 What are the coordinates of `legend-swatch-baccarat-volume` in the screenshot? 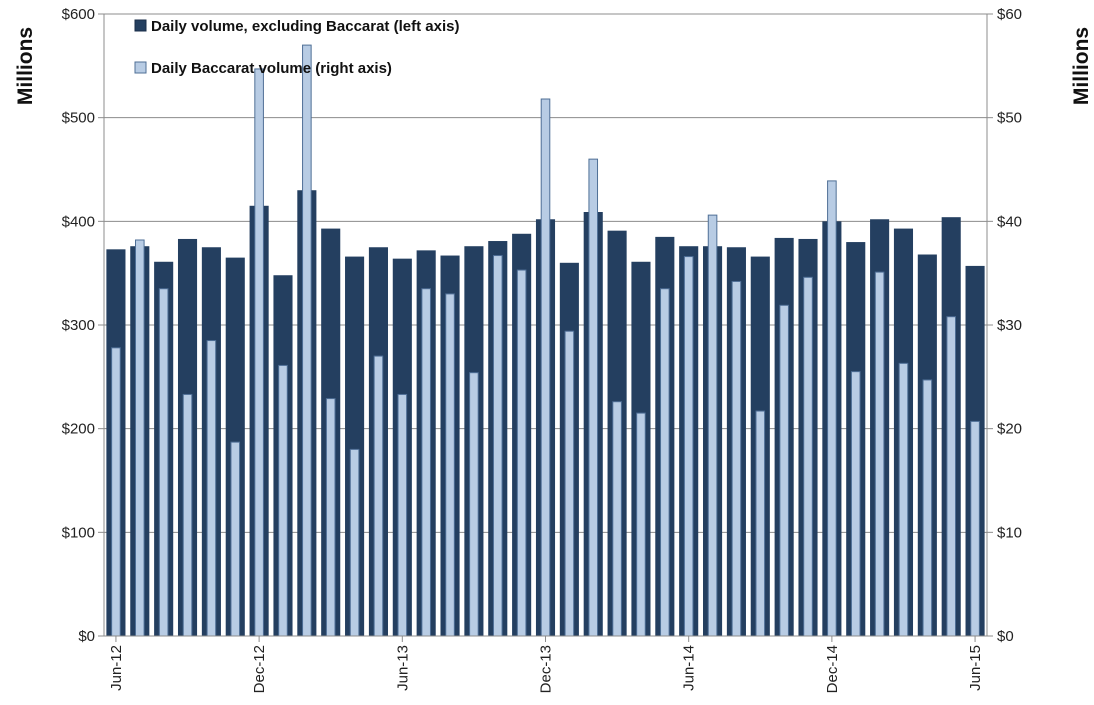 It's located at (140, 67).